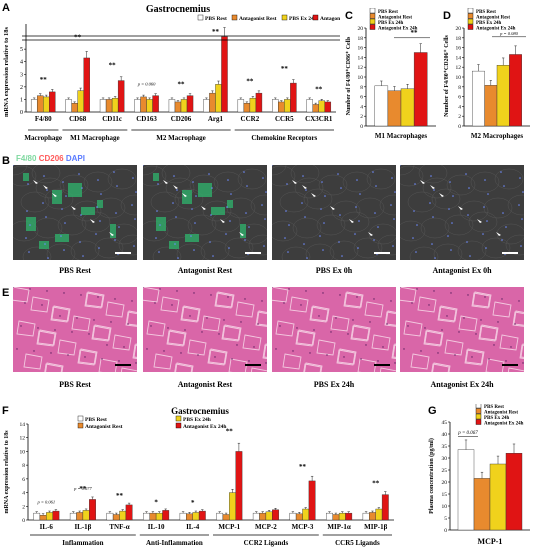  I want to click on significance-mark: *, so click(156, 502).